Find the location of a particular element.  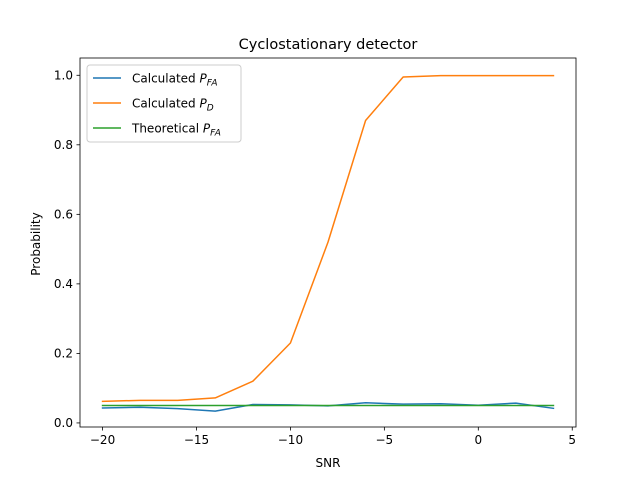

x-tick-label: 5 is located at coordinates (572, 440).